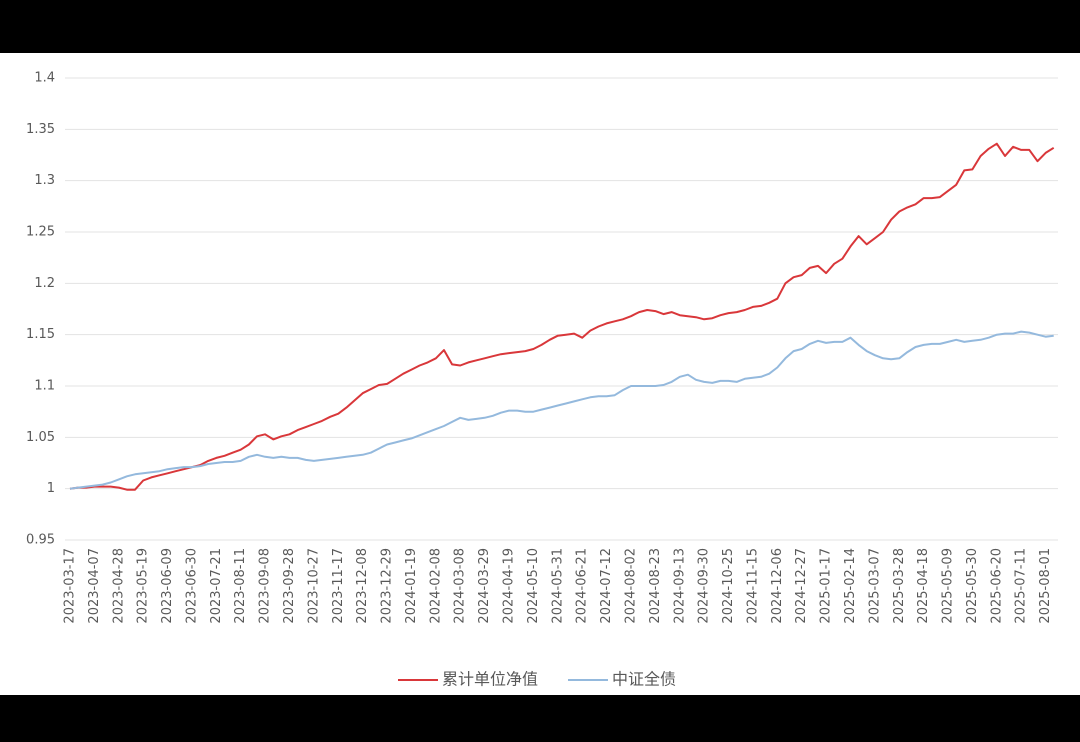  What do you see at coordinates (606, 586) in the screenshot?
I see `x-tick-label: 2024-07-12` at bounding box center [606, 586].